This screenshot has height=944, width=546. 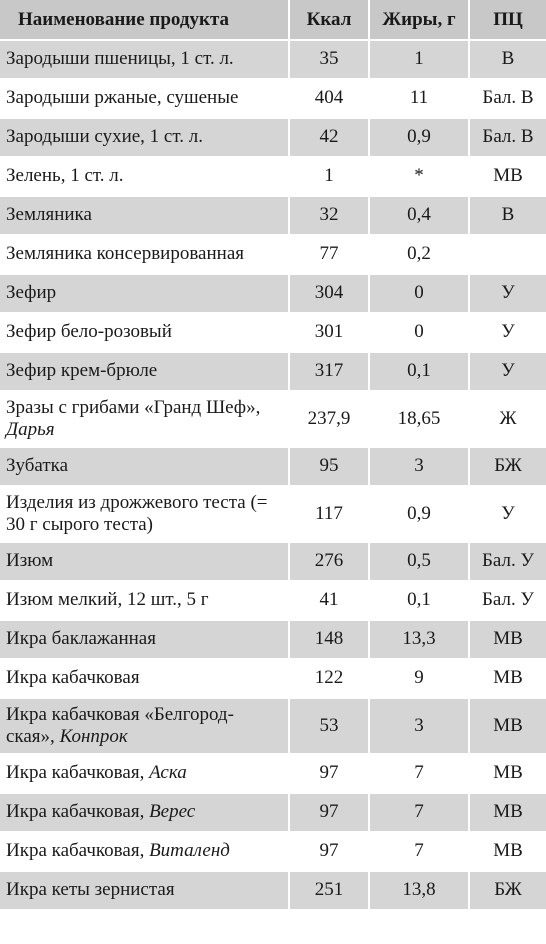 I want to click on kcal-cell: 317, so click(x=330, y=372).